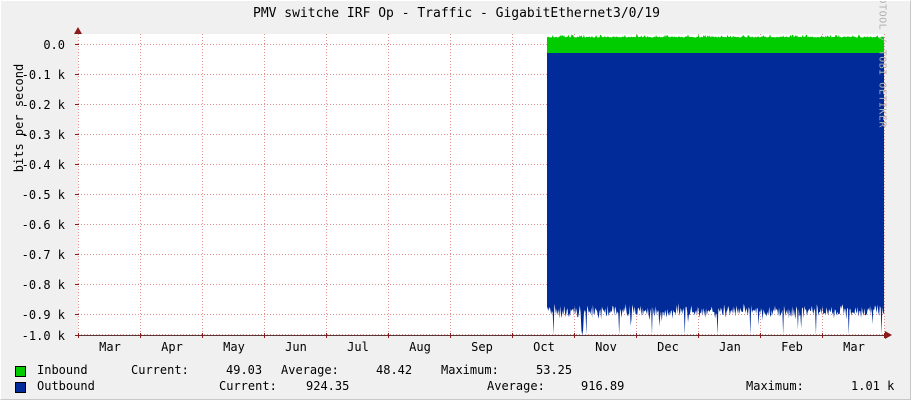 The image size is (911, 400). I want to click on y-axis-arrow-icon, so click(78, 30).